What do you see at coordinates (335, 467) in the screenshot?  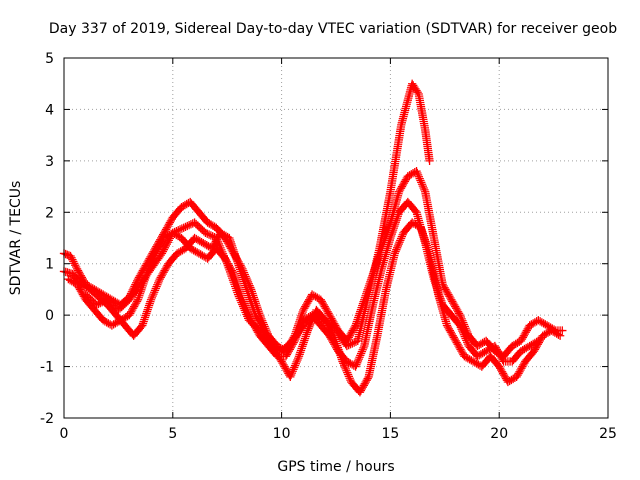 I see `x-axis-label: GPS time / hours` at bounding box center [335, 467].